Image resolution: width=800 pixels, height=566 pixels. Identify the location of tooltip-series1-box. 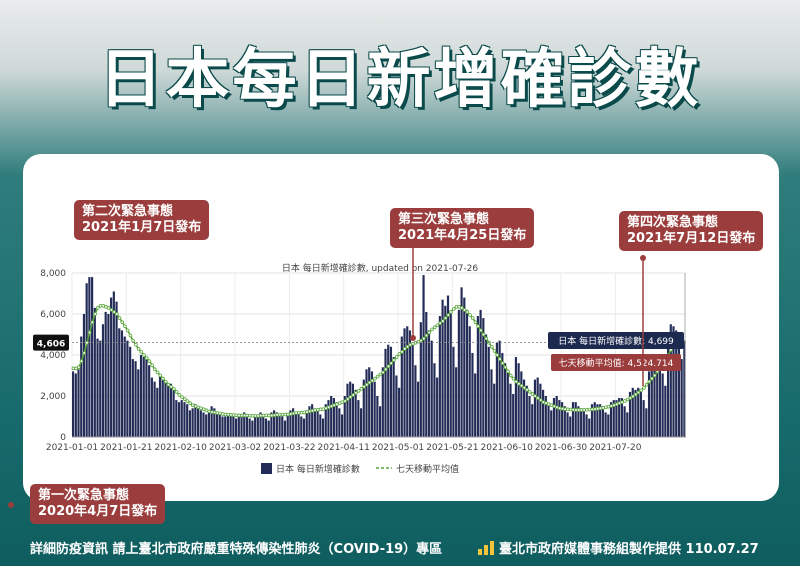
(616, 340).